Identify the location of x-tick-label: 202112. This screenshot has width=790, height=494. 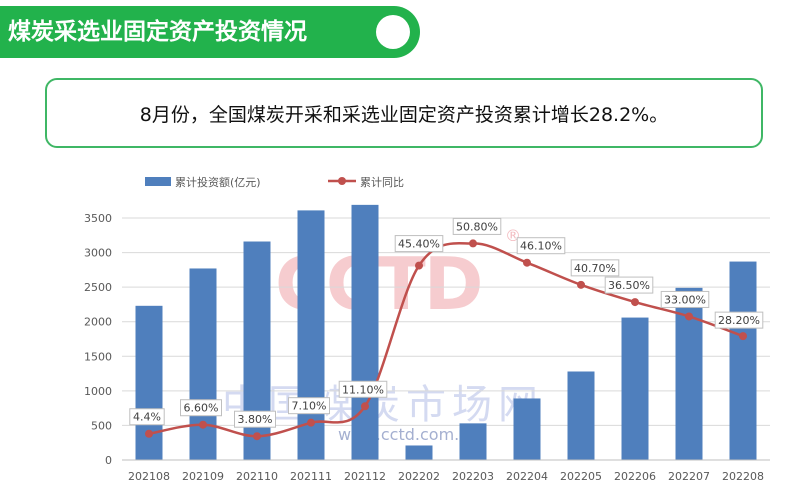
(365, 476).